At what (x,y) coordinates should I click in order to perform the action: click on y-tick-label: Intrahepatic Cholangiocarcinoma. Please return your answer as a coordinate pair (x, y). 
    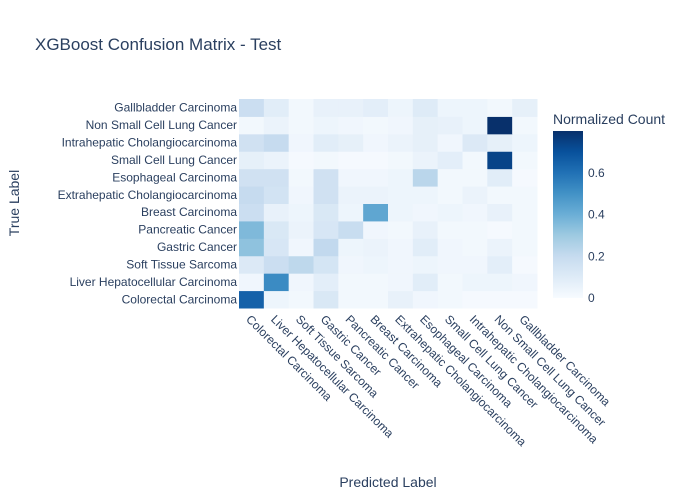
    Looking at the image, I should click on (150, 143).